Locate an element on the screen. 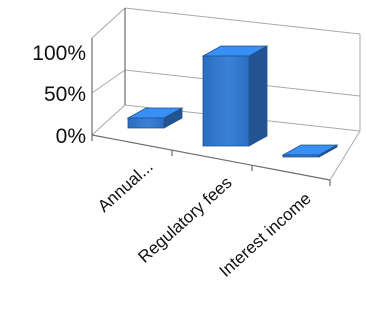  y-tick-label-0: 0% is located at coordinates (71, 136).